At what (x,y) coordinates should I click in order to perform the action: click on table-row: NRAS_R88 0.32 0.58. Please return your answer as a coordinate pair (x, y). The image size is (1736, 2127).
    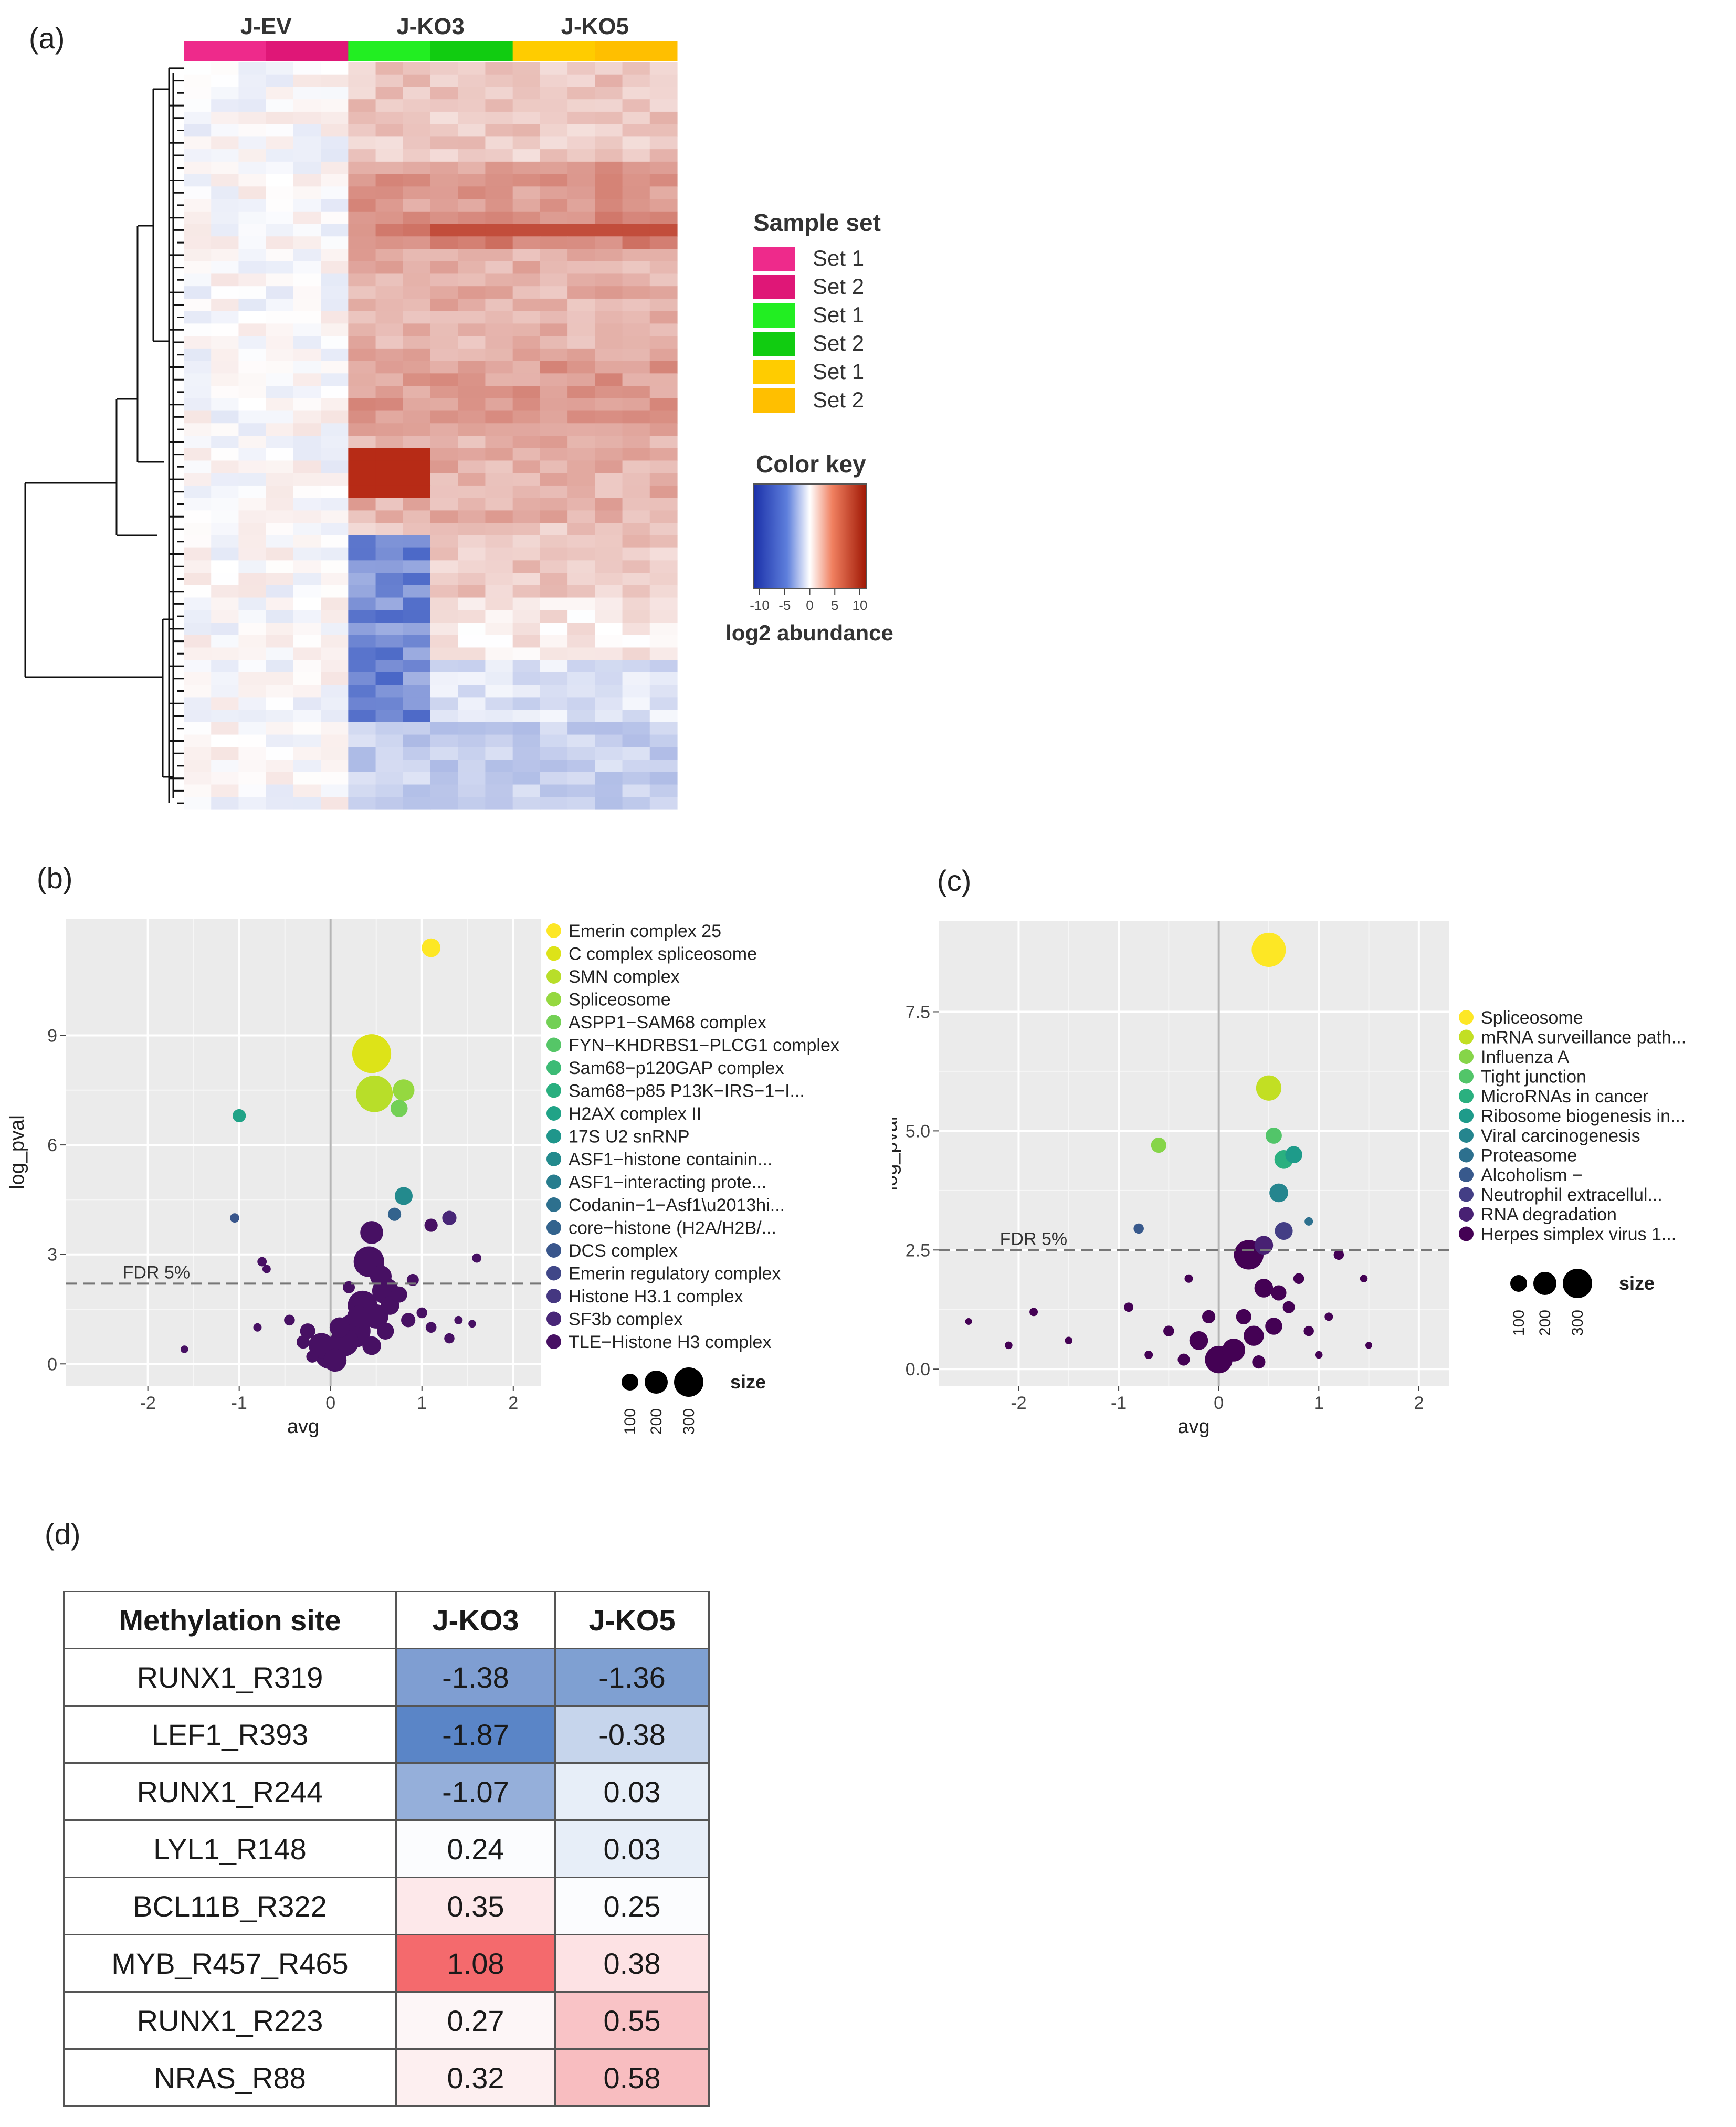
    Looking at the image, I should click on (386, 2077).